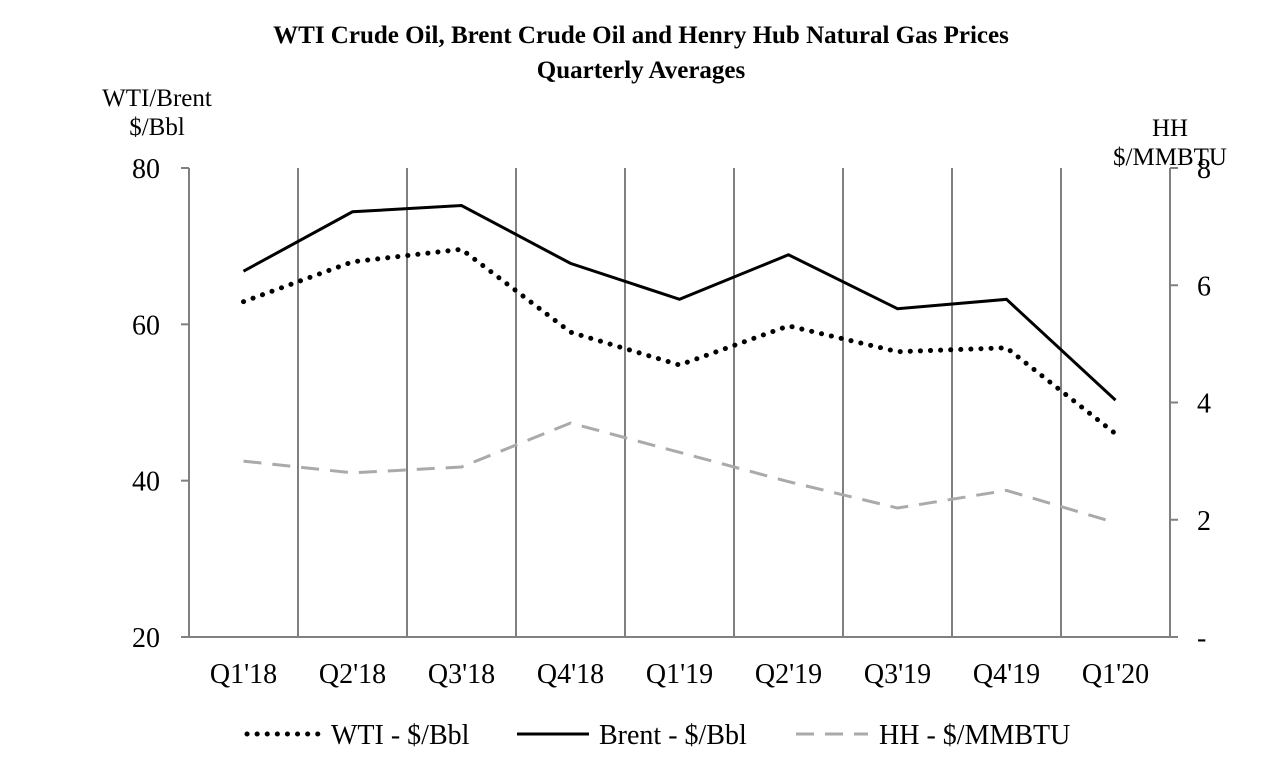 The height and width of the screenshot is (784, 1282). What do you see at coordinates (352, 674) in the screenshot?
I see `x-tick-label: Q2'18` at bounding box center [352, 674].